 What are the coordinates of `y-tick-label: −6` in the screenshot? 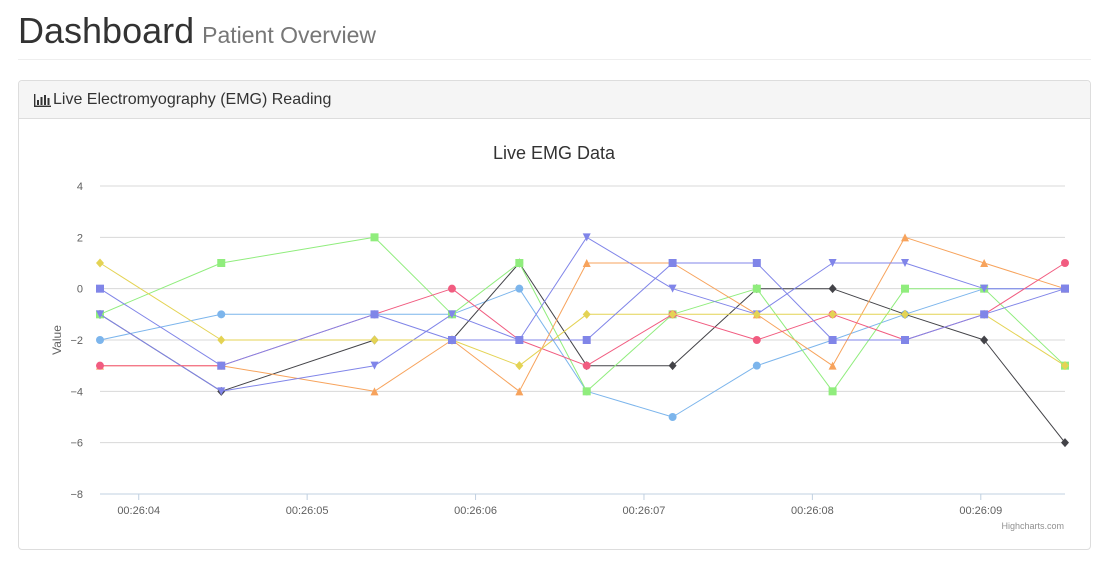 It's located at (76, 444).